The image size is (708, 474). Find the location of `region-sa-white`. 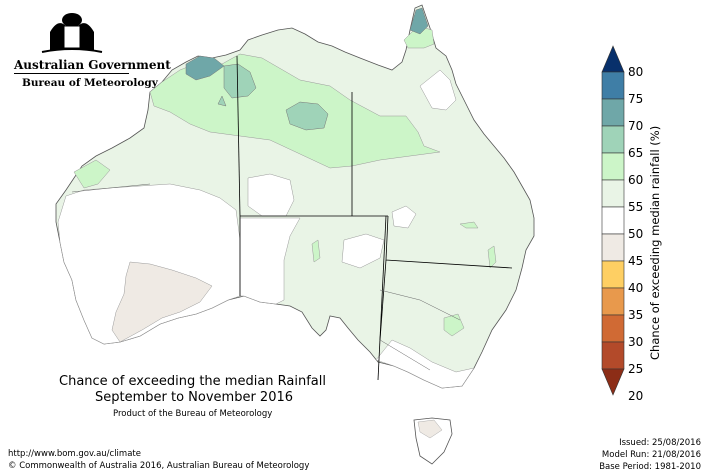

region-sa-white is located at coordinates (363, 251).